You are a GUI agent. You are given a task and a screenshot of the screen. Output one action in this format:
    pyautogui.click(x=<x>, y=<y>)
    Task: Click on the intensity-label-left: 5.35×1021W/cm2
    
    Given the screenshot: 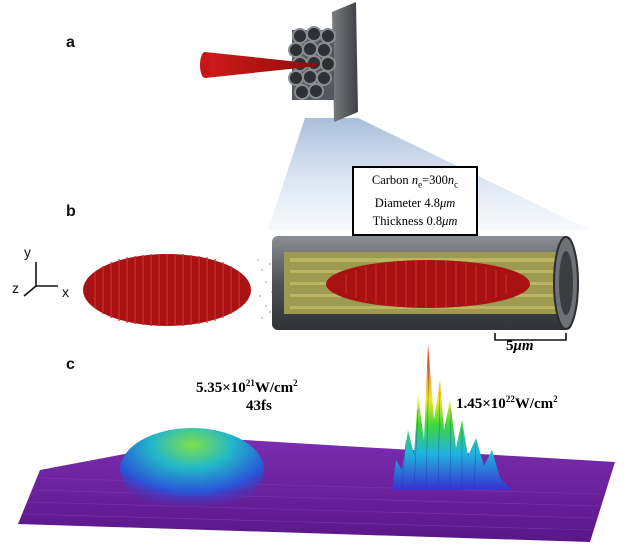 What is the action you would take?
    pyautogui.click(x=247, y=387)
    